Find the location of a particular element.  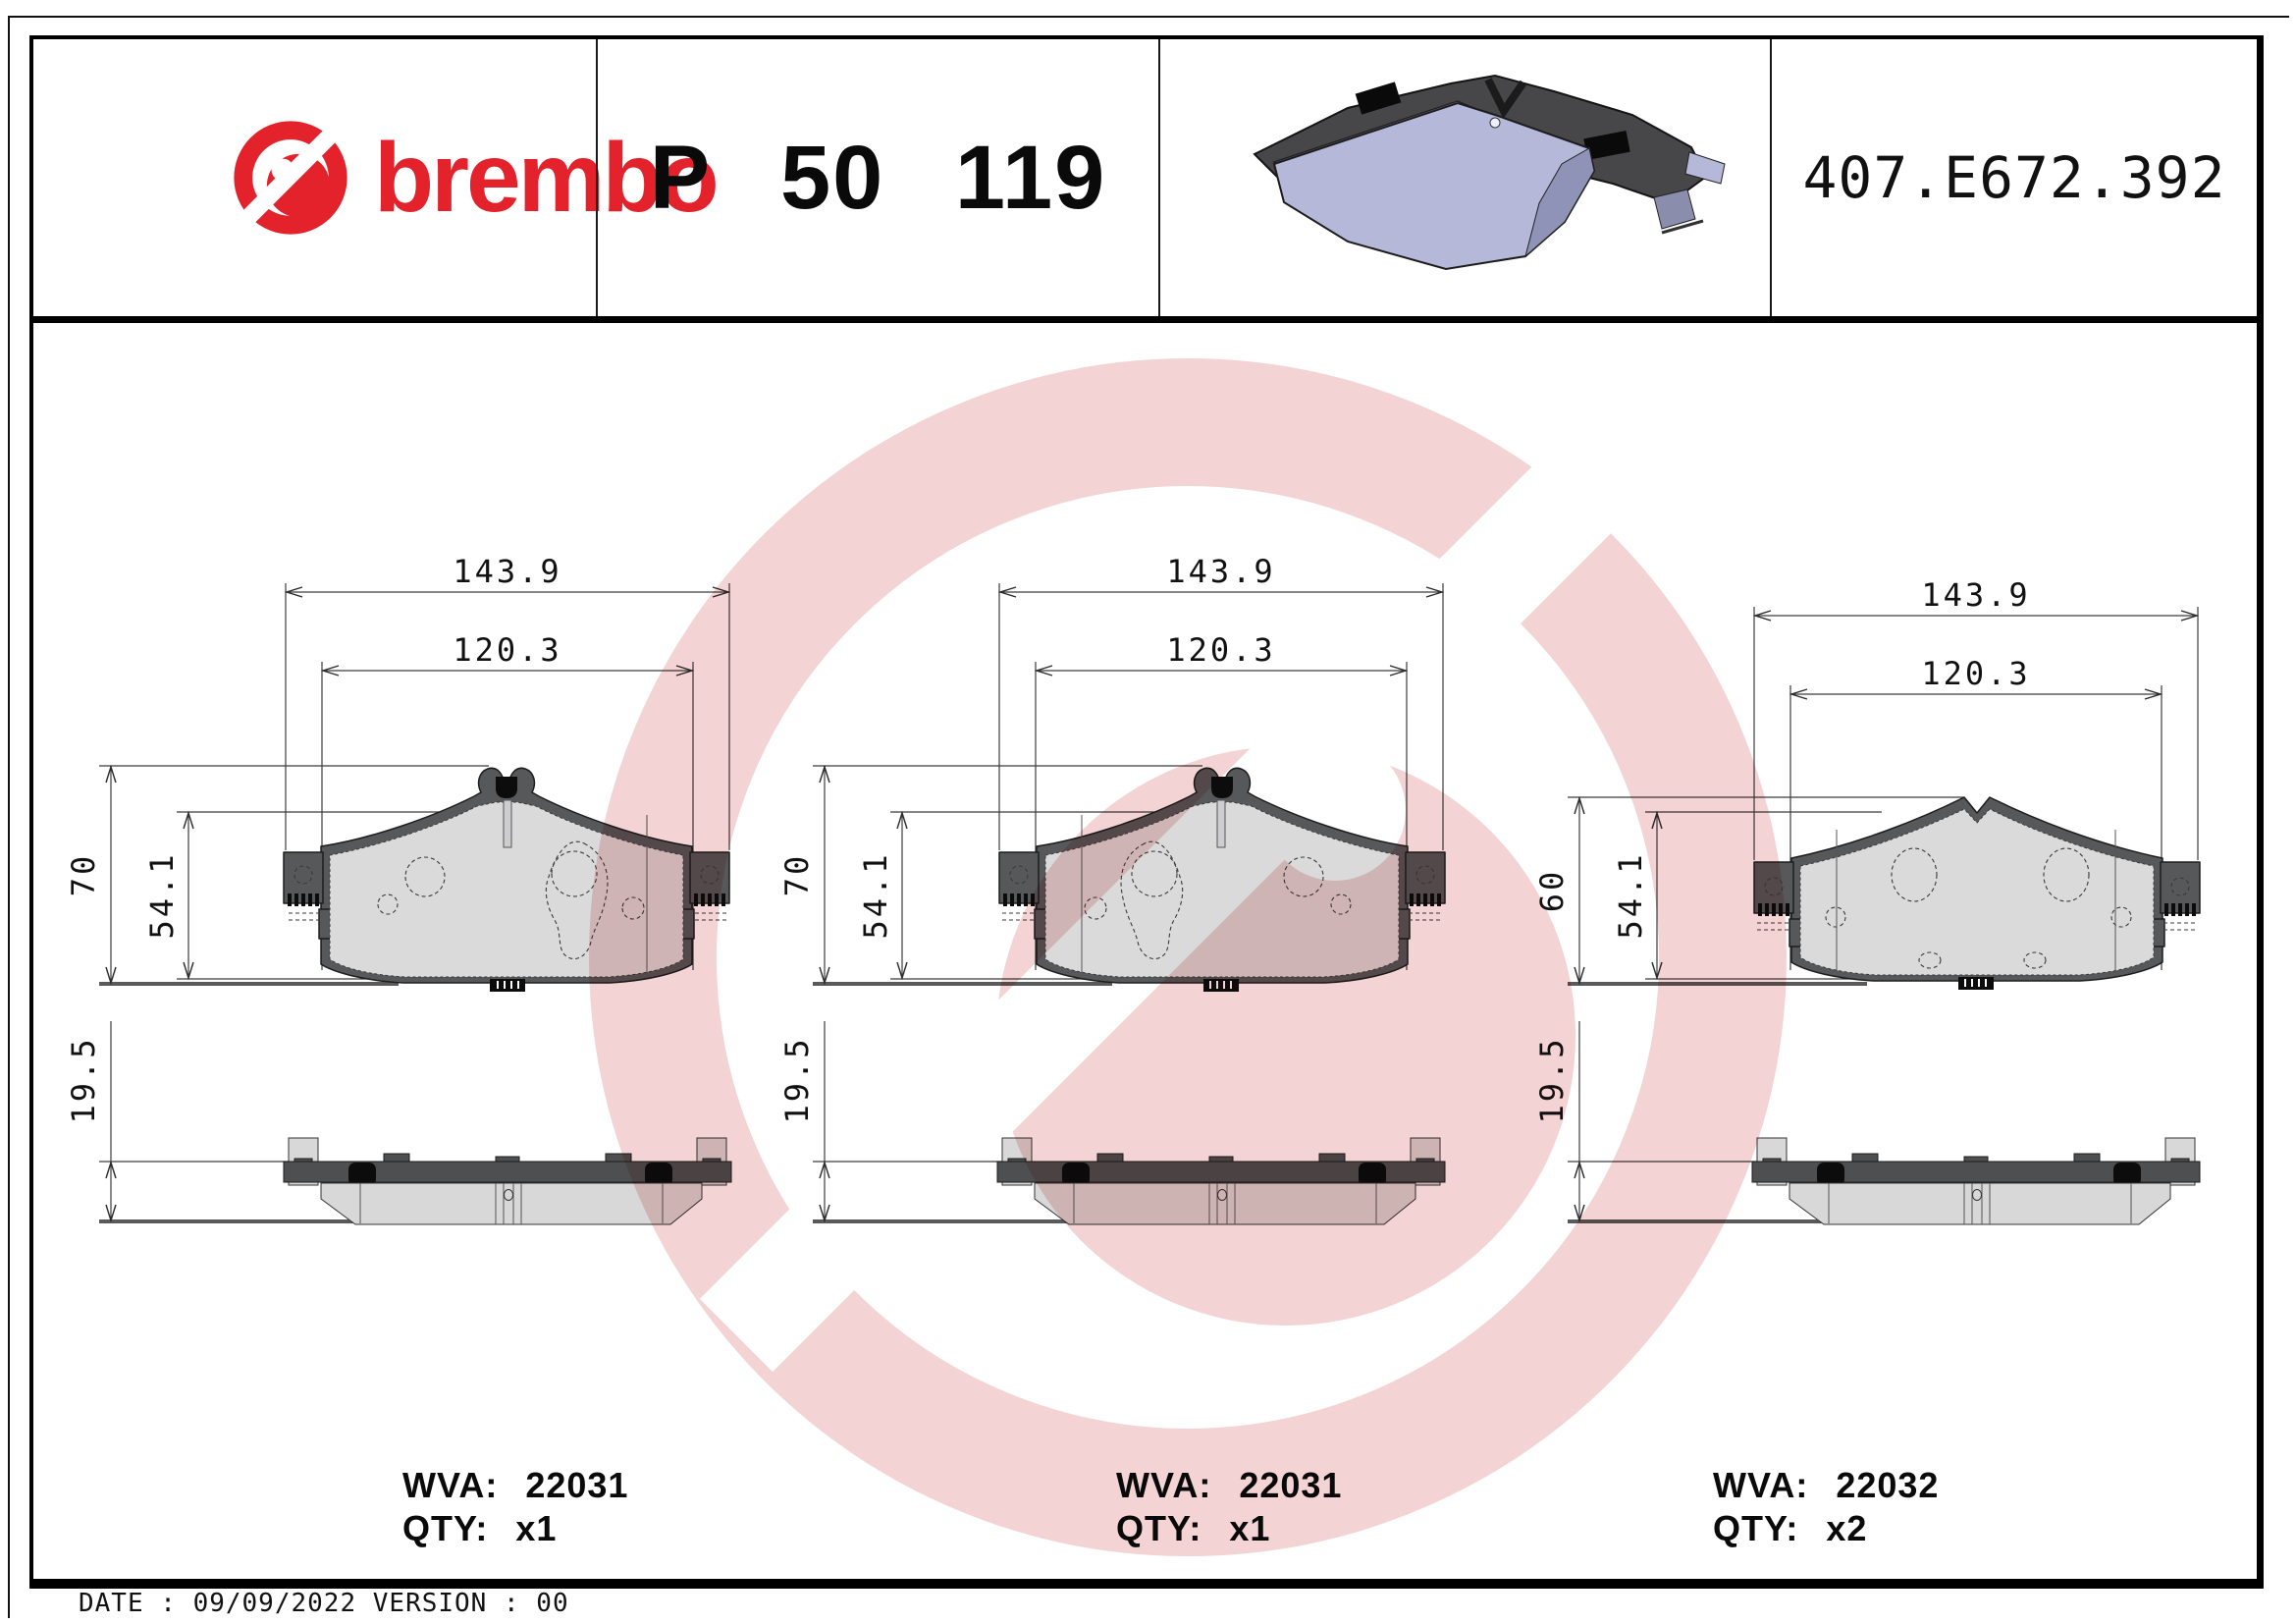

part-number-cell: P 50 119 is located at coordinates (878, 177).